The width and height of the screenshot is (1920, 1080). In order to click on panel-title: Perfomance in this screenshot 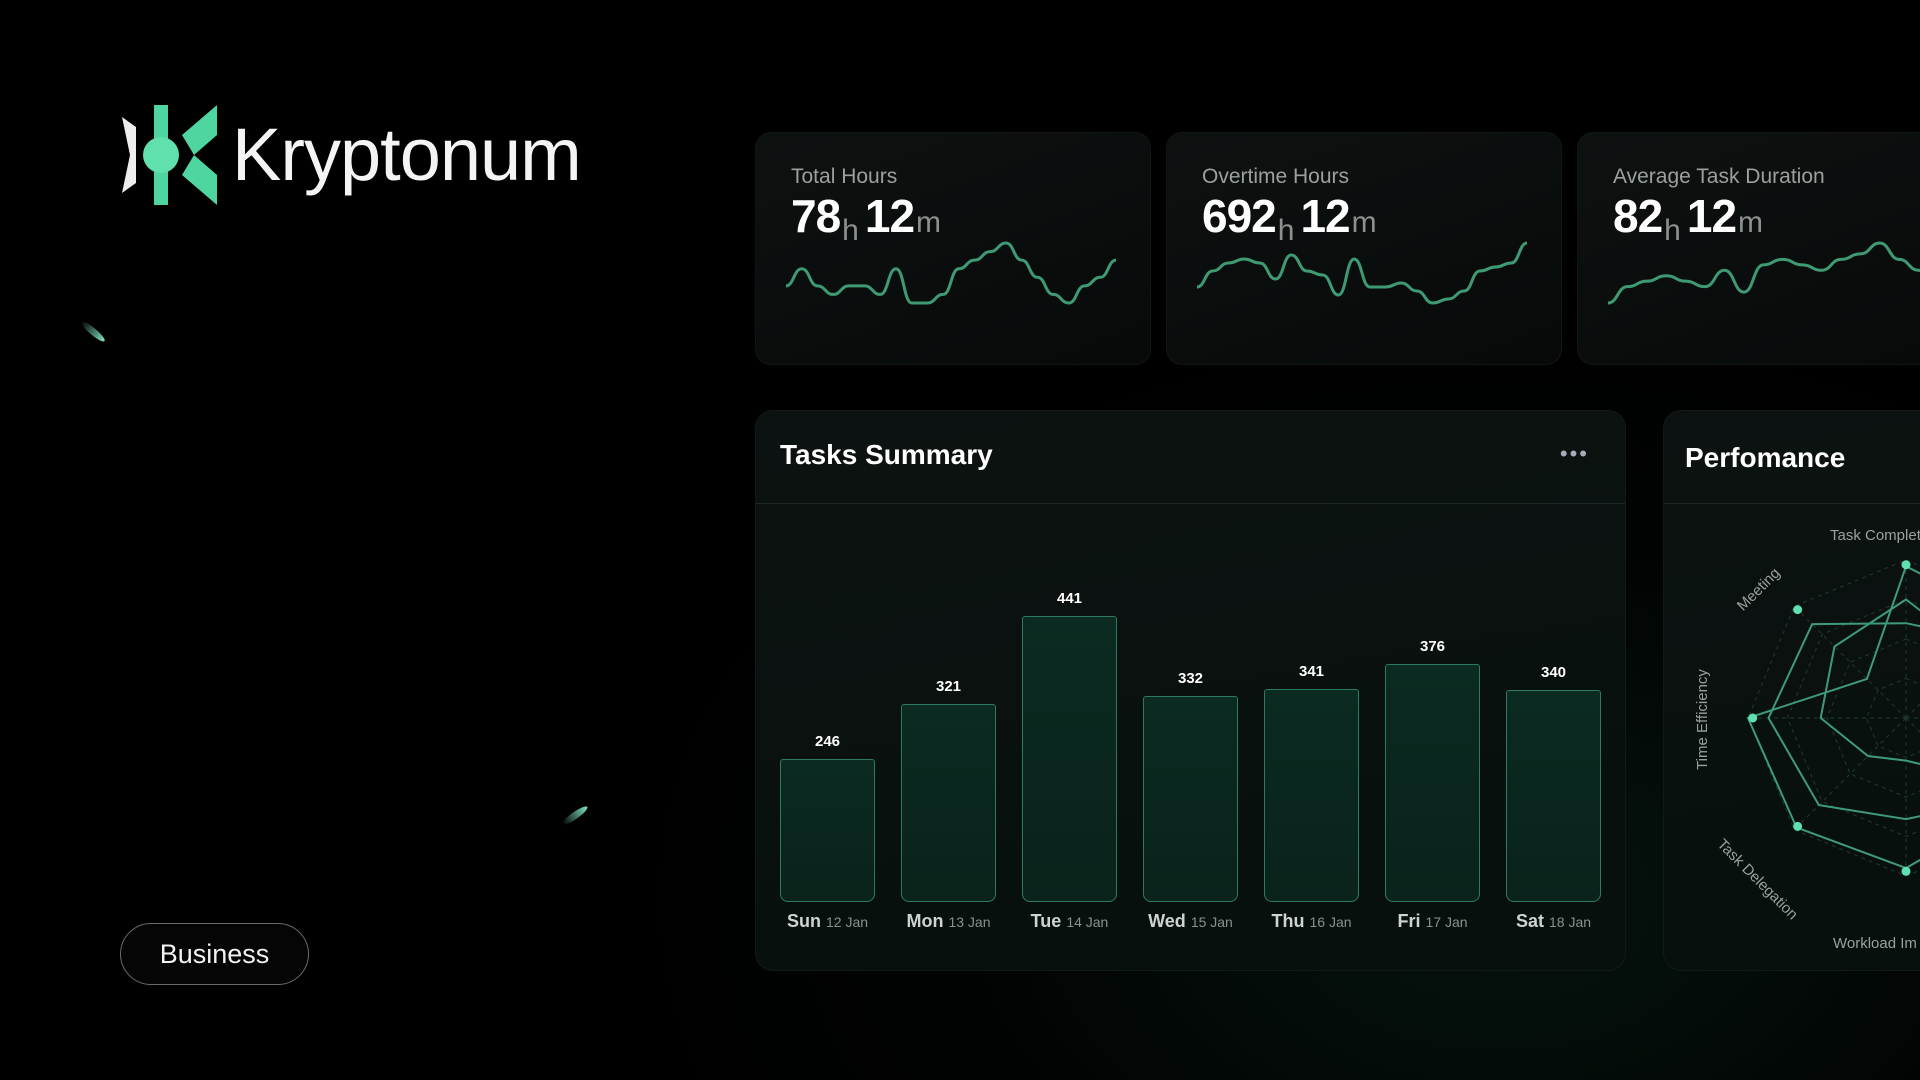, I will do `click(1765, 457)`.